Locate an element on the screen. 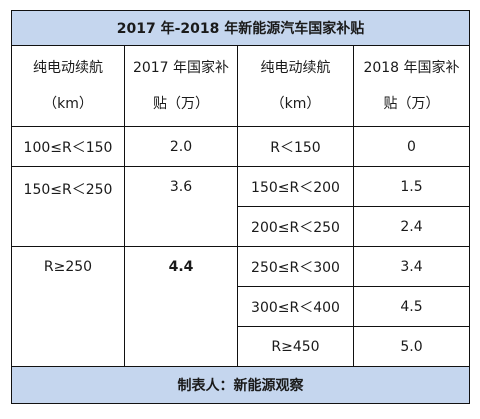  header-subsidy-2018: 2018 年国家补 贴（万） is located at coordinates (411, 86).